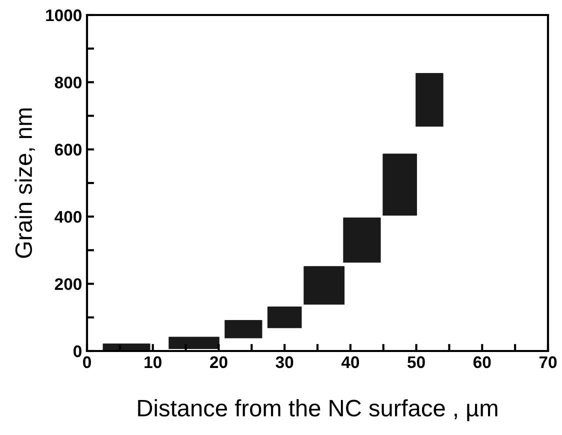 This screenshot has height=435, width=562. Describe the element at coordinates (416, 362) in the screenshot. I see `x-tick-label: 50` at that location.